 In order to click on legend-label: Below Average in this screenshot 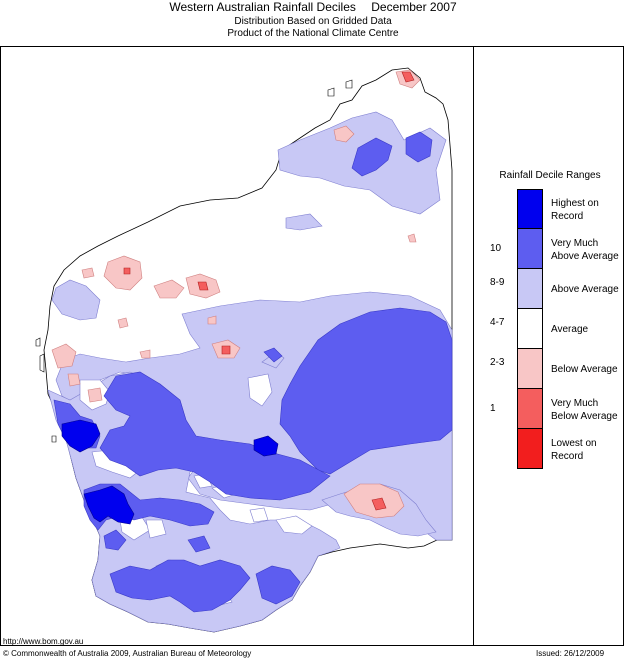, I will do `click(588, 369)`.